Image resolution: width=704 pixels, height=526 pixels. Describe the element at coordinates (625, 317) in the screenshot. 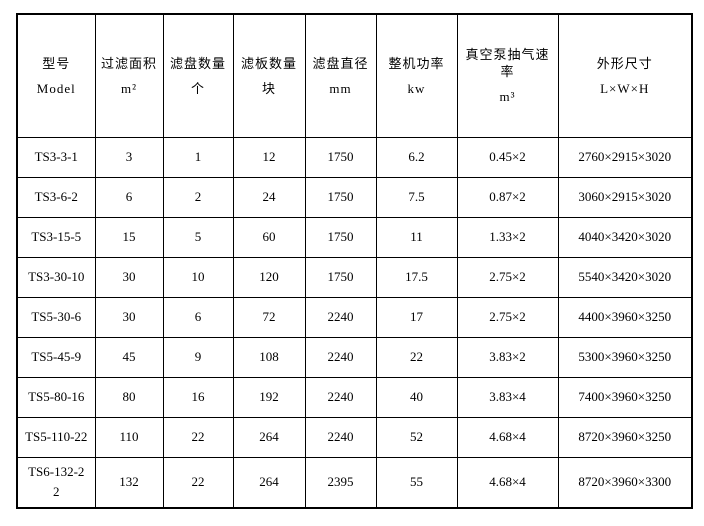

I see `cell-overall-dimensions: 4400×3960×3250` at that location.